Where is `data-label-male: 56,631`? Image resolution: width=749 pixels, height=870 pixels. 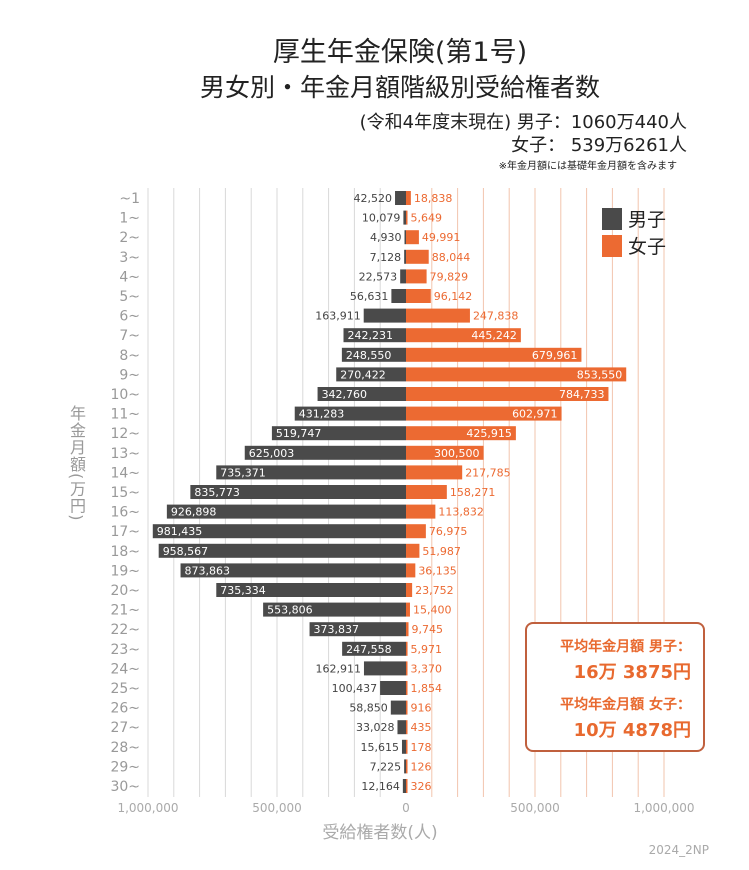 data-label-male: 56,631 is located at coordinates (369, 296).